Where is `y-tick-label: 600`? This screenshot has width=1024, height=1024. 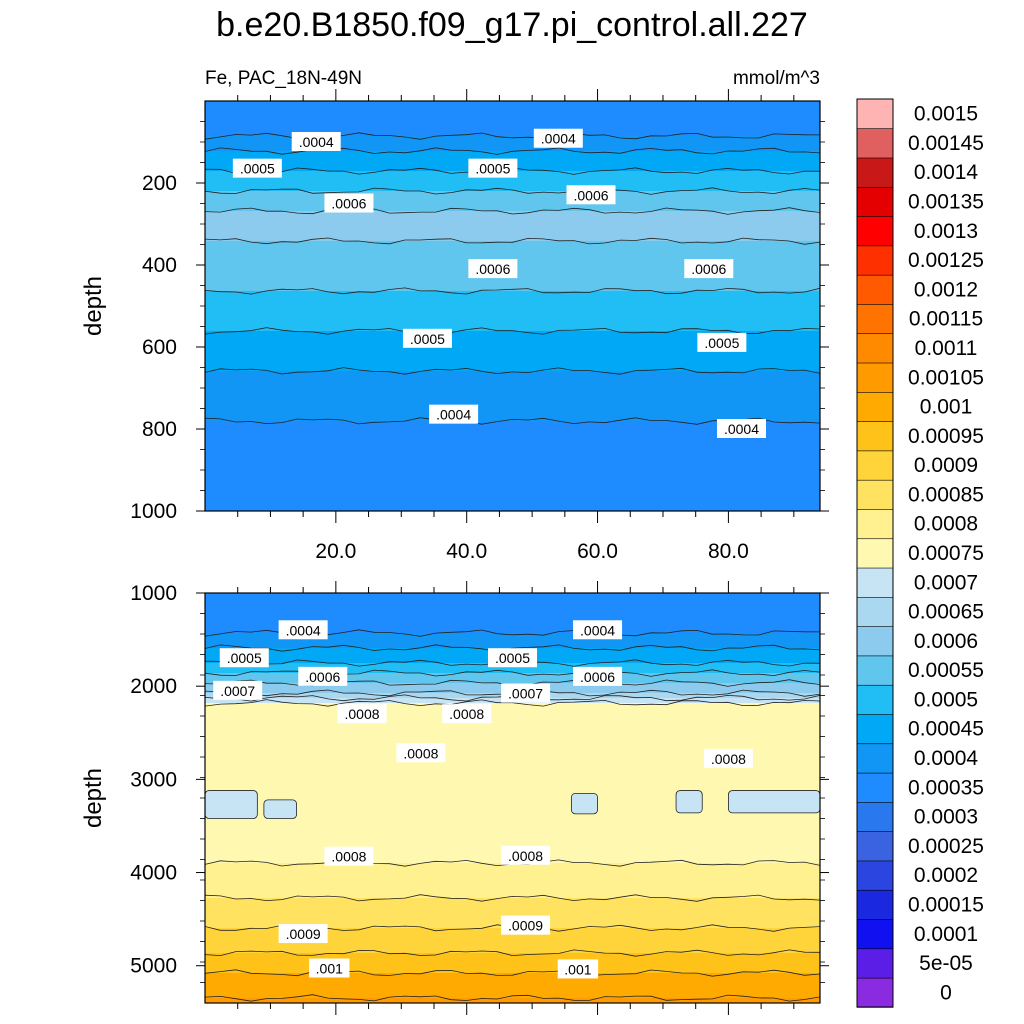 y-tick-label: 600 is located at coordinates (159, 347).